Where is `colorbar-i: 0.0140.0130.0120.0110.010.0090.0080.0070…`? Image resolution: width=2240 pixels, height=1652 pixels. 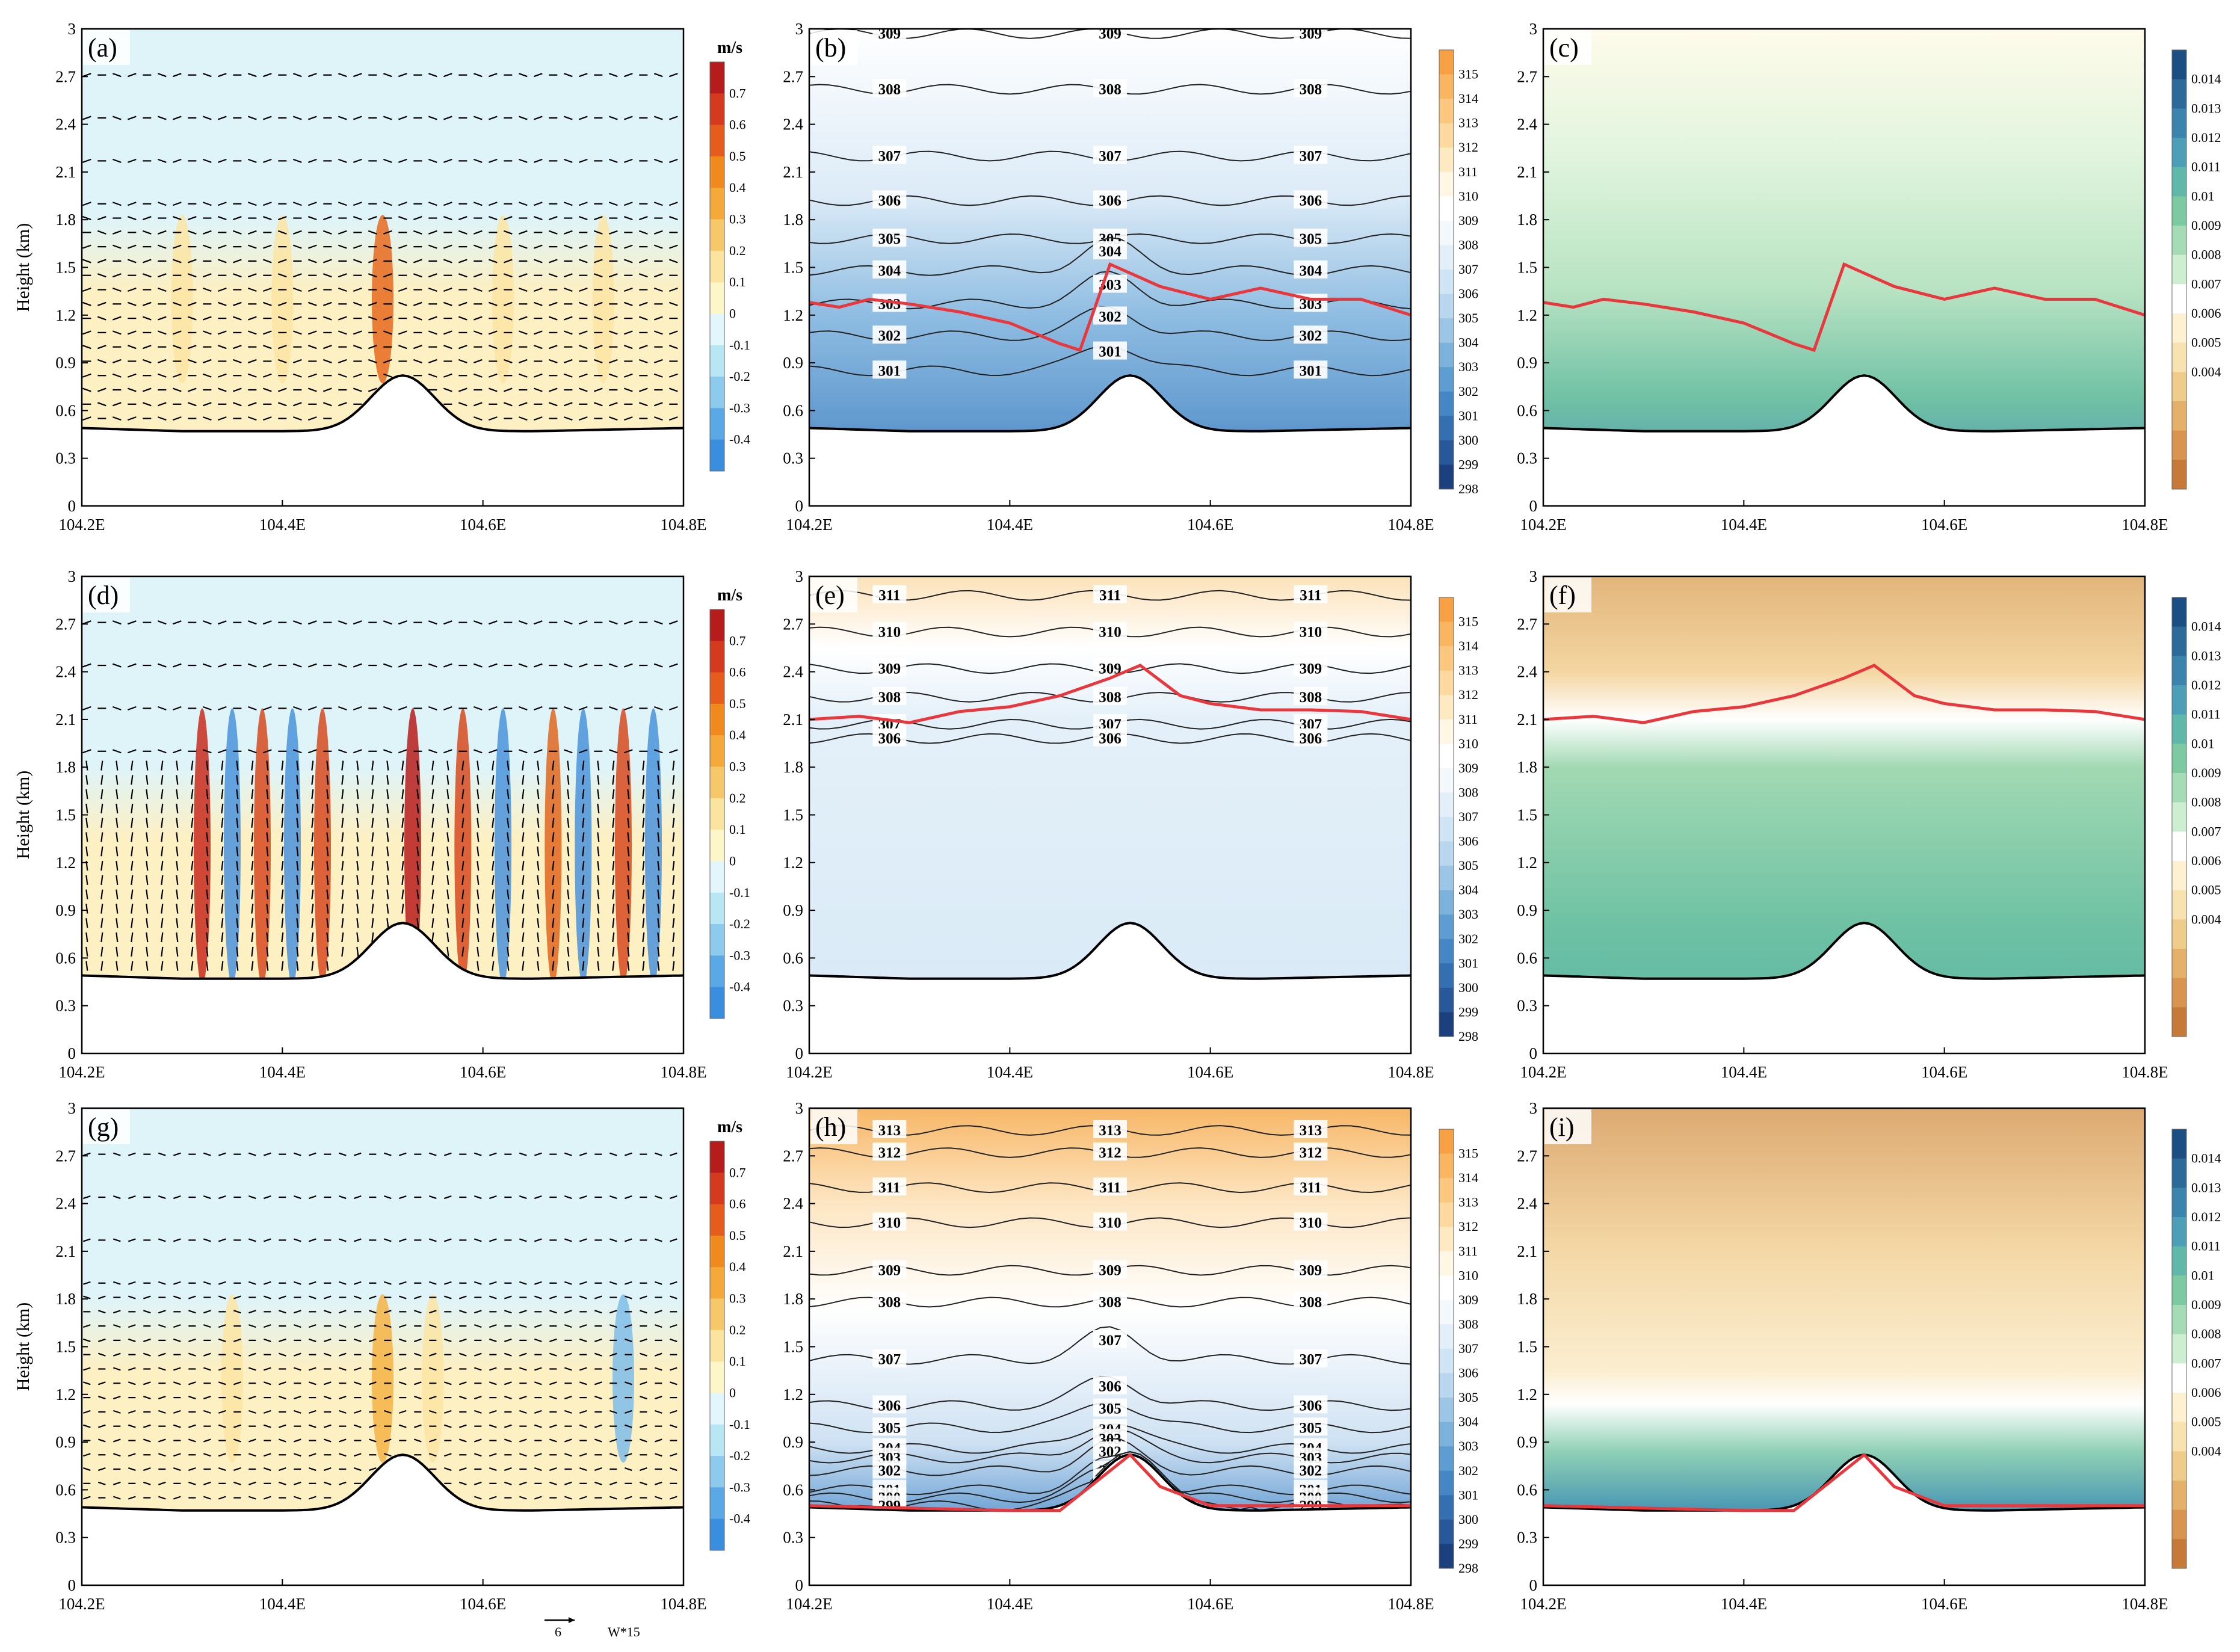 colorbar-i: 0.0140.0130.0120.0110.010.0090.0080.0070… is located at coordinates (2196, 1349).